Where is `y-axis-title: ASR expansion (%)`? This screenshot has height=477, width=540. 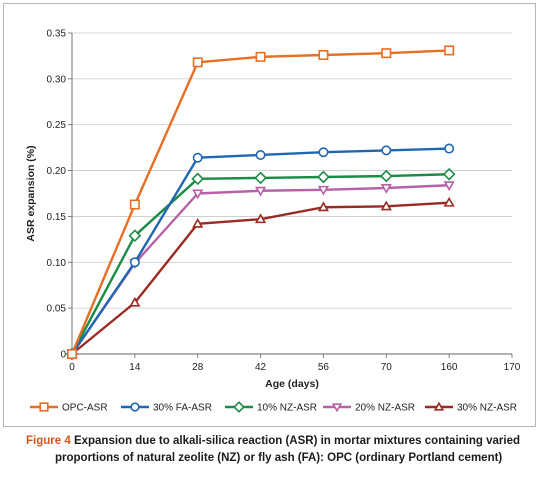 y-axis-title: ASR expansion (%) is located at coordinates (31, 193).